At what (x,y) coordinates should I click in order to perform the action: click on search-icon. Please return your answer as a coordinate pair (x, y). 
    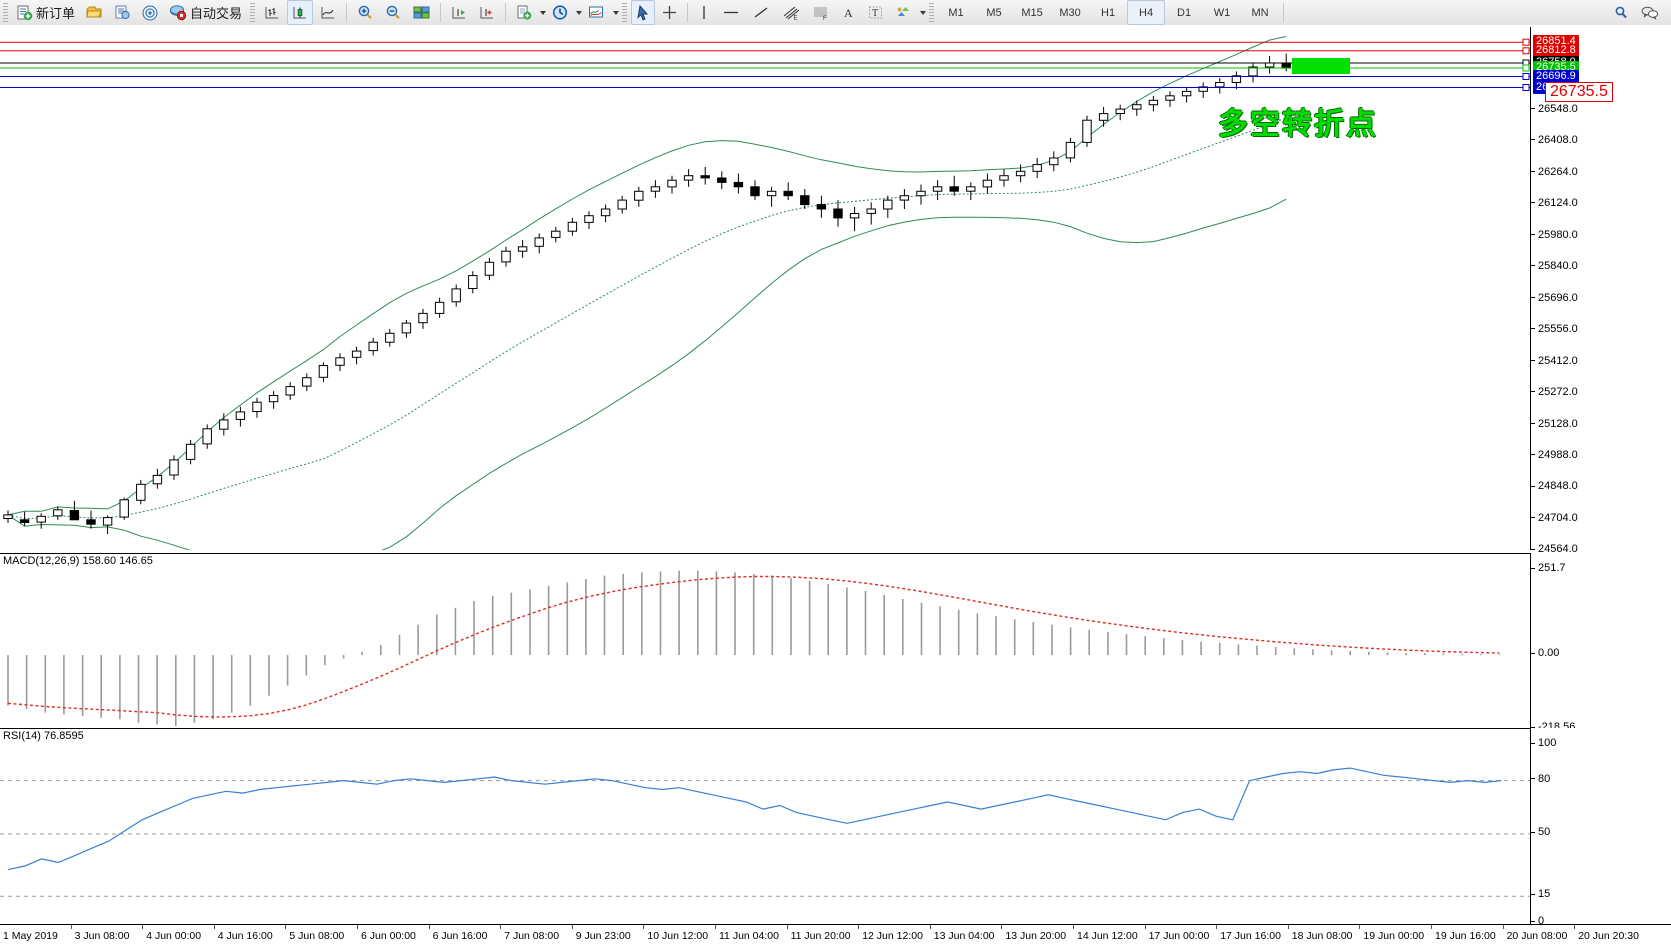
    Looking at the image, I should click on (1621, 12).